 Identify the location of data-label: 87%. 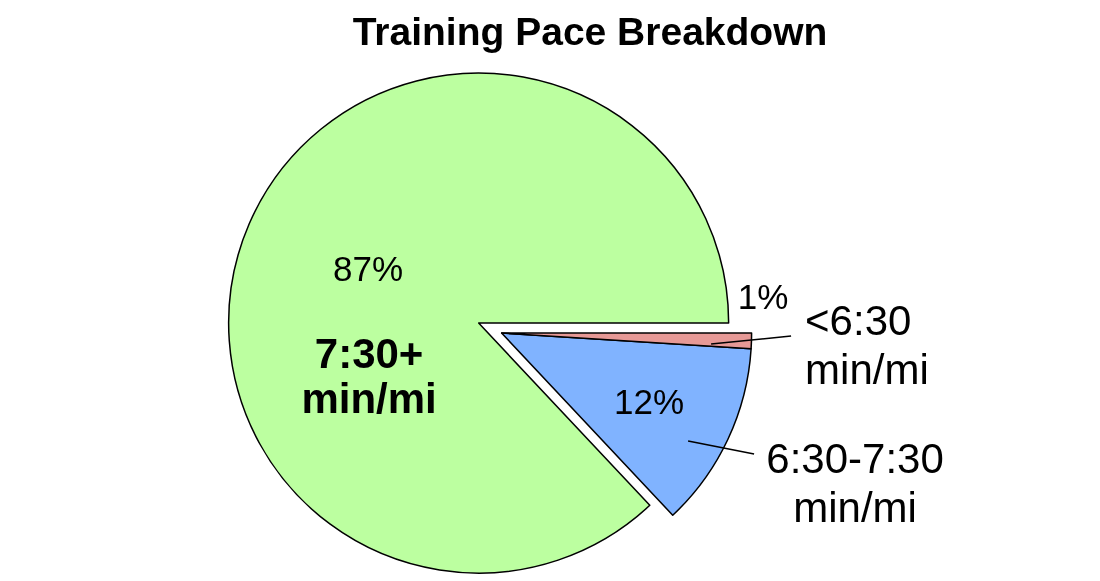
(368, 268).